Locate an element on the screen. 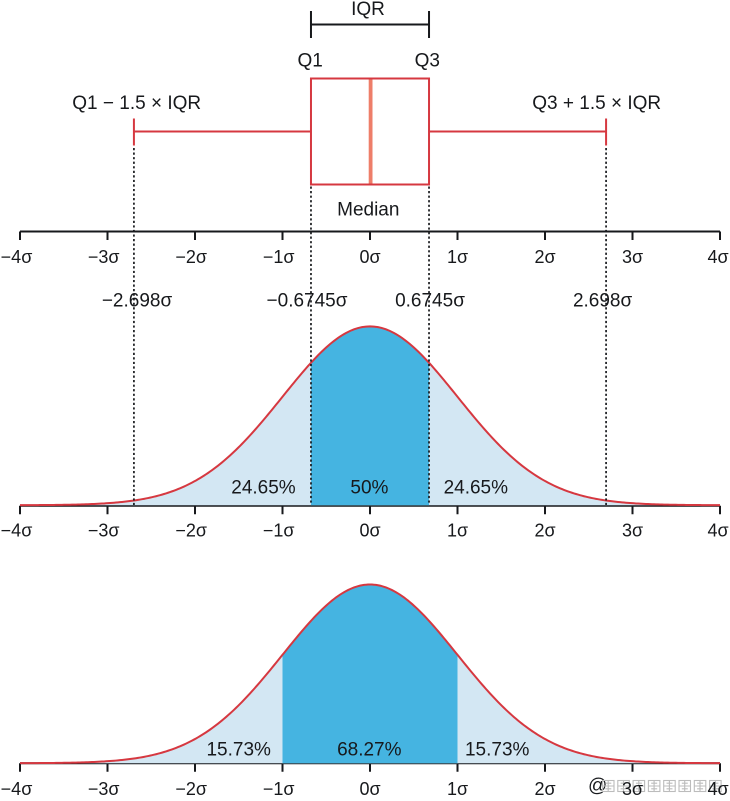 This screenshot has height=801, width=730. svg-text: −0.6745σ is located at coordinates (307, 301).